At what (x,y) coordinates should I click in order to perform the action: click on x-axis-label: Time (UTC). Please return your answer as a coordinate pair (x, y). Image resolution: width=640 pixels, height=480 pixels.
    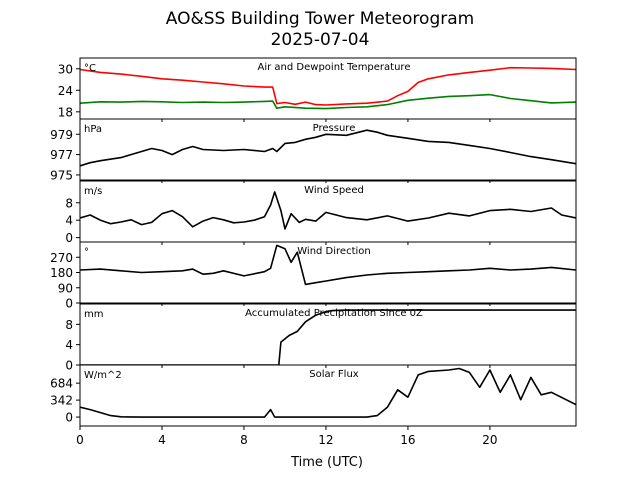
    Looking at the image, I should click on (326, 462).